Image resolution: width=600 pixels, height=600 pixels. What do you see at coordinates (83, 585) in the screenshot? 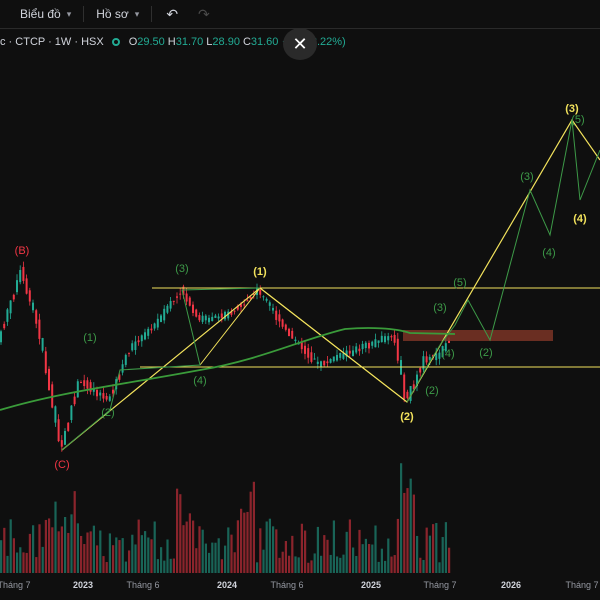
I see `time-axis-label: 2023` at bounding box center [83, 585].